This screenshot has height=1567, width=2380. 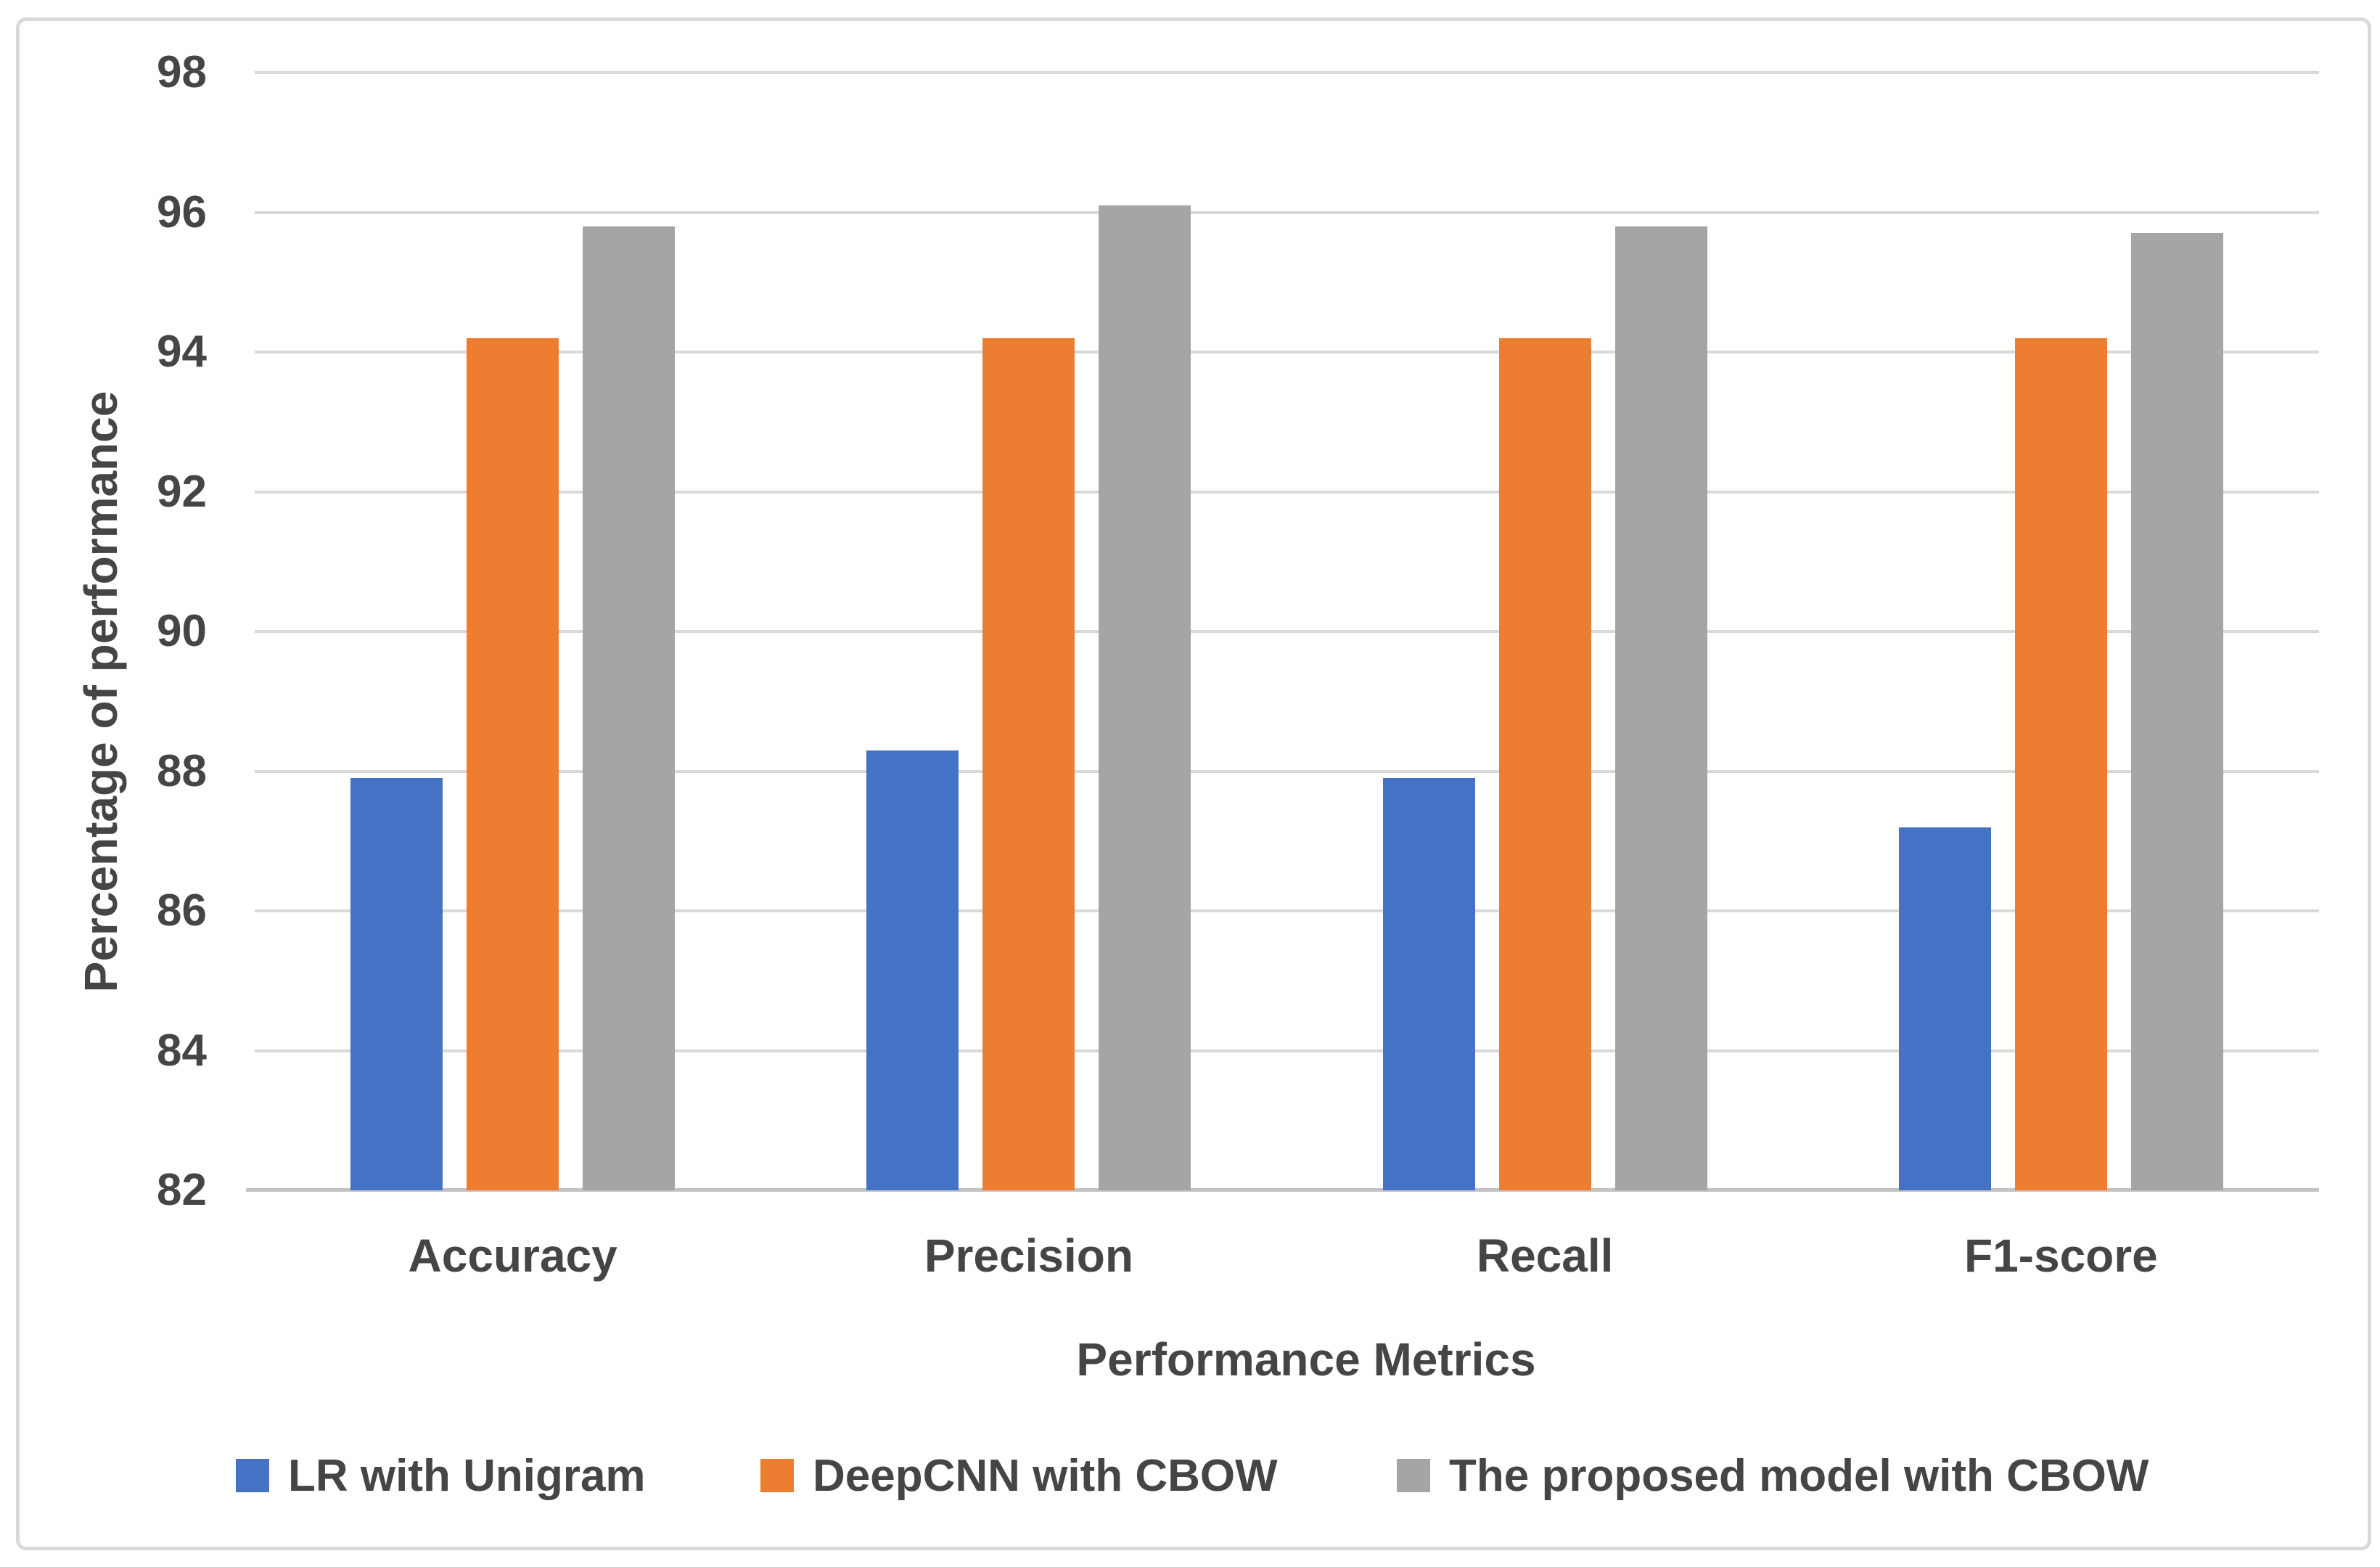 I want to click on legend-label: The proposed model with CBOW, so click(x=1799, y=1475).